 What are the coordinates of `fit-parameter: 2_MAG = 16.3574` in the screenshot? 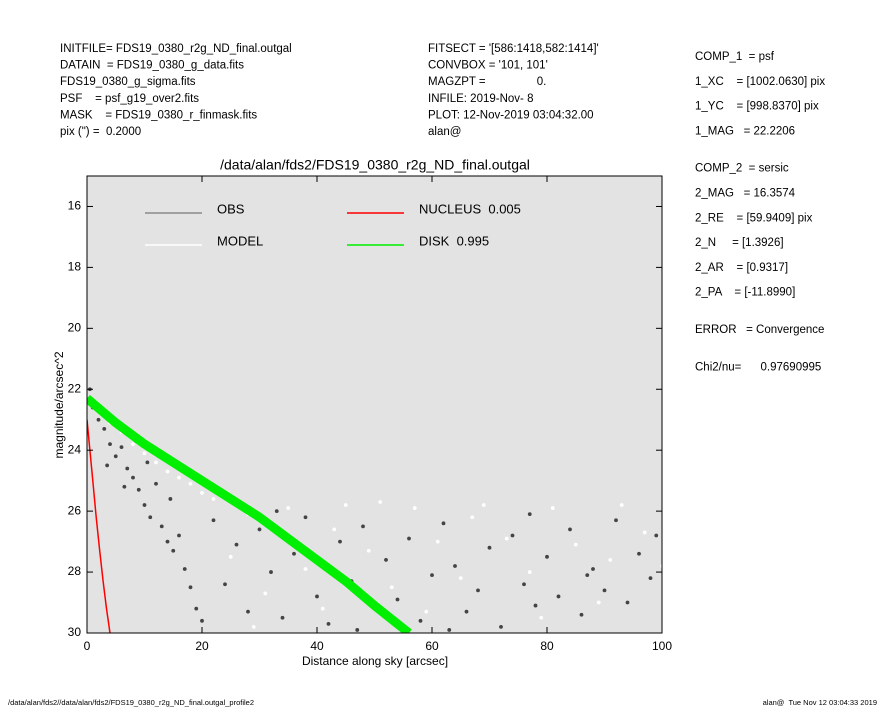 It's located at (745, 194).